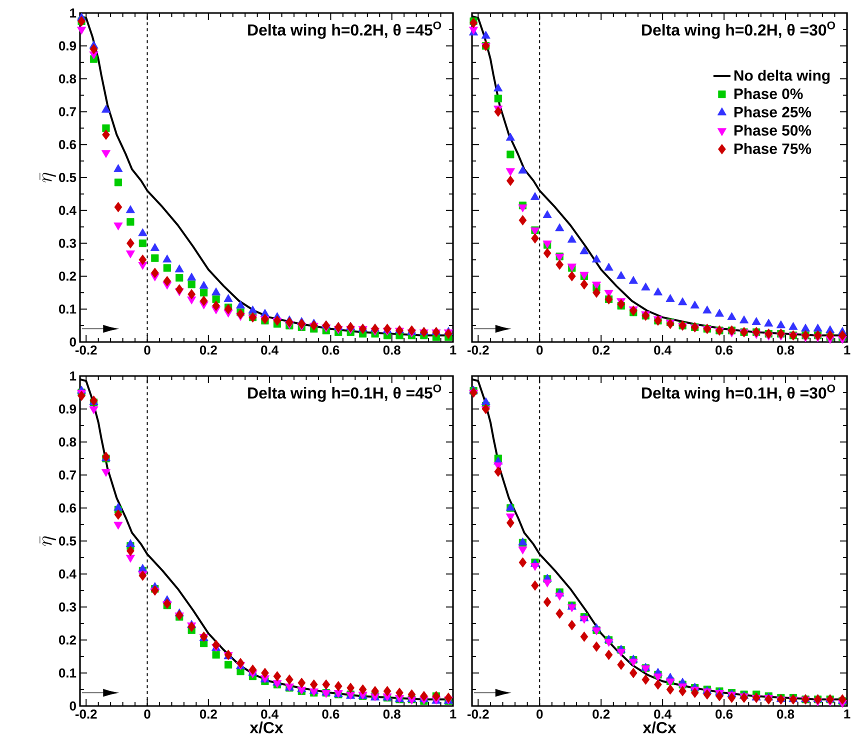 The width and height of the screenshot is (852, 755). Describe the element at coordinates (739, 393) in the screenshot. I see `text: Delta wing h=0.1H, θ =30$^{O}$` at that location.